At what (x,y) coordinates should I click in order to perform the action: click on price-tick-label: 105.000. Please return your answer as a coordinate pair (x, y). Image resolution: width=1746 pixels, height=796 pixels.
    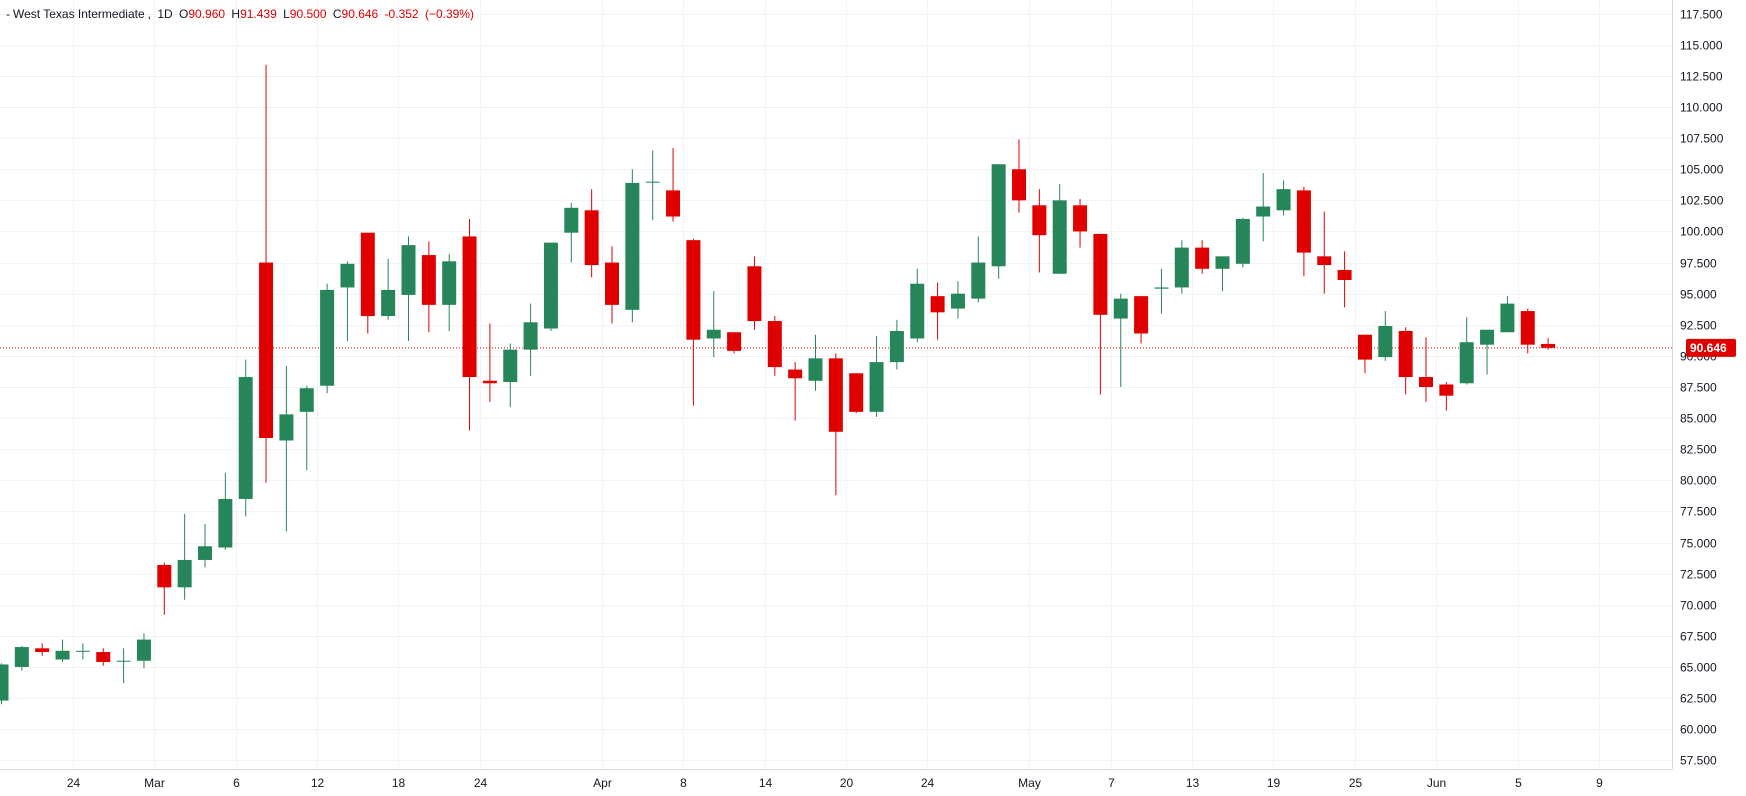
    Looking at the image, I should click on (1702, 170).